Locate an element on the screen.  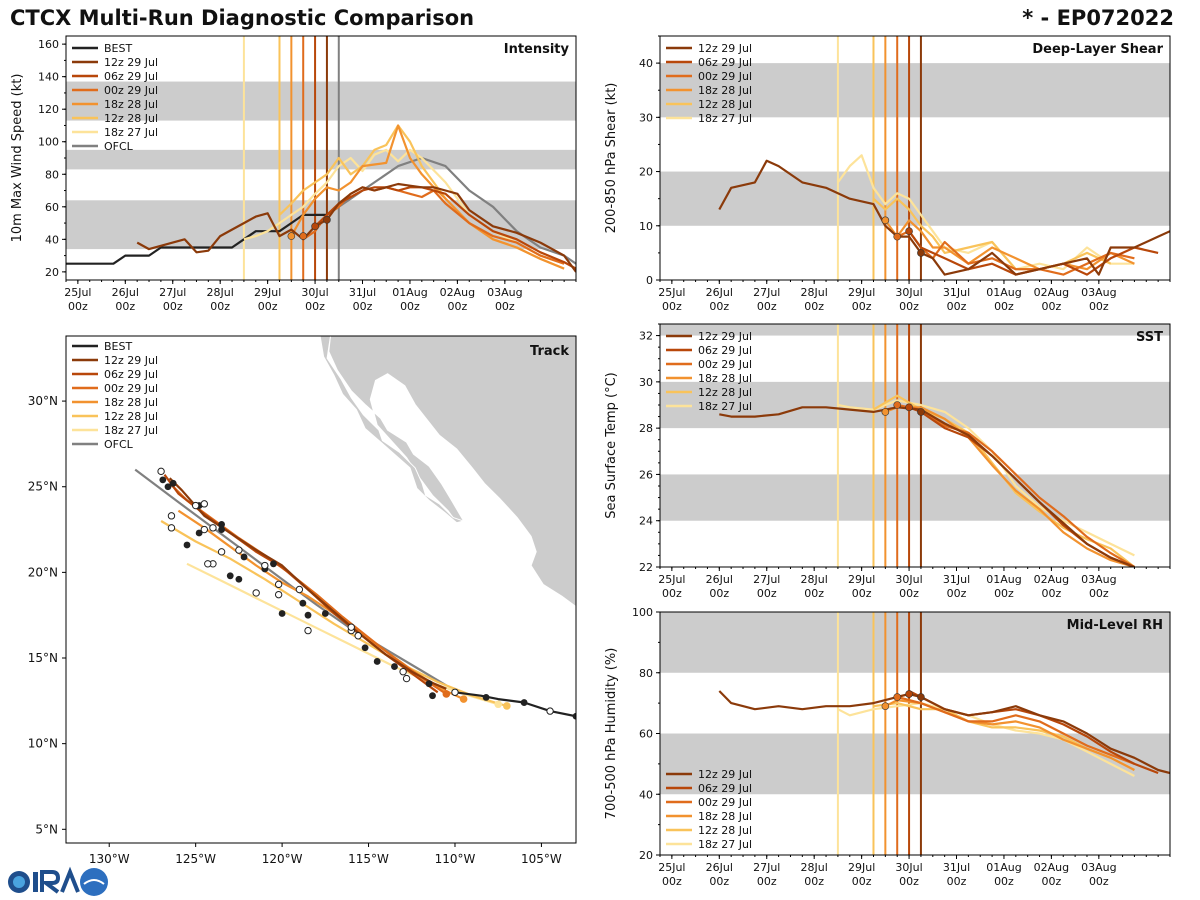
track-end-18z-28-jul is located at coordinates (463, 699).